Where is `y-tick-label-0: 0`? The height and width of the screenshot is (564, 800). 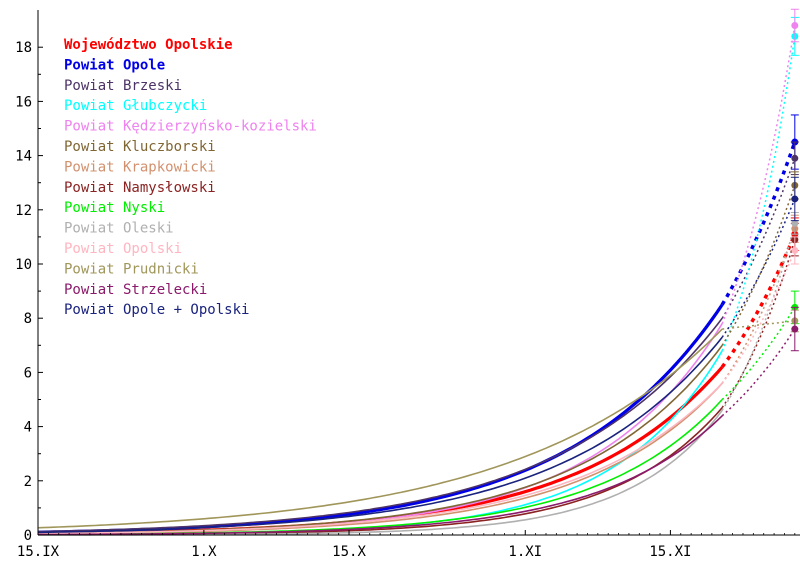
y-tick-label-0: 0 is located at coordinates (28, 536).